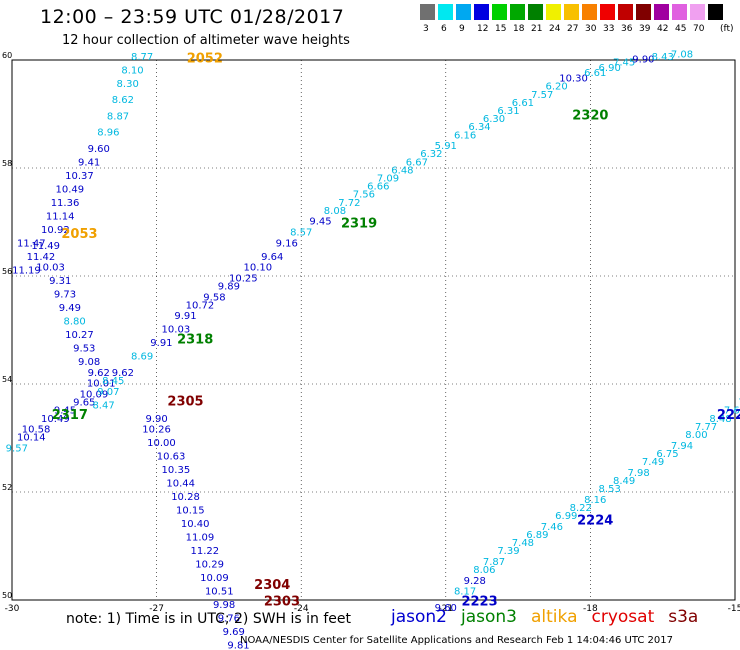 This screenshot has width=740, height=650. What do you see at coordinates (555, 29) in the screenshot?
I see `legend-label: 24` at bounding box center [555, 29].